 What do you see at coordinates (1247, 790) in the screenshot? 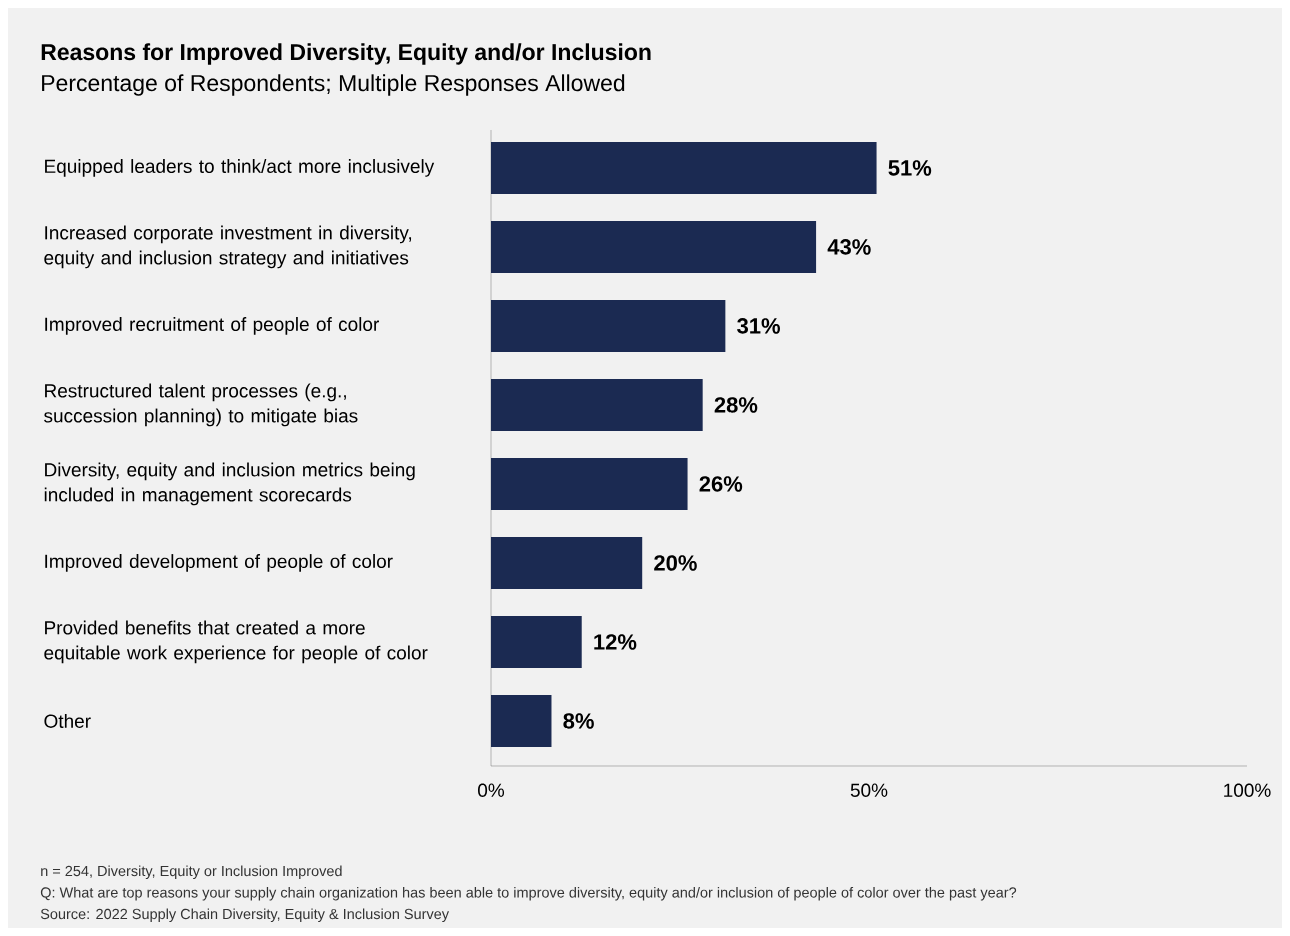
I see `x-tick-label: 100%` at bounding box center [1247, 790].